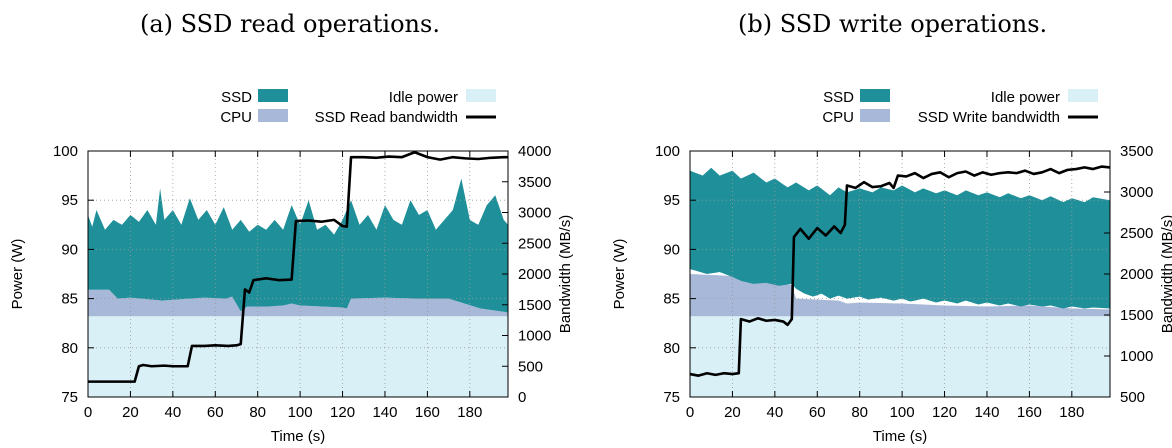 This screenshot has width=1172, height=448. What do you see at coordinates (893, 24) in the screenshot?
I see `caption-write: (b) SSD write operations.` at bounding box center [893, 24].